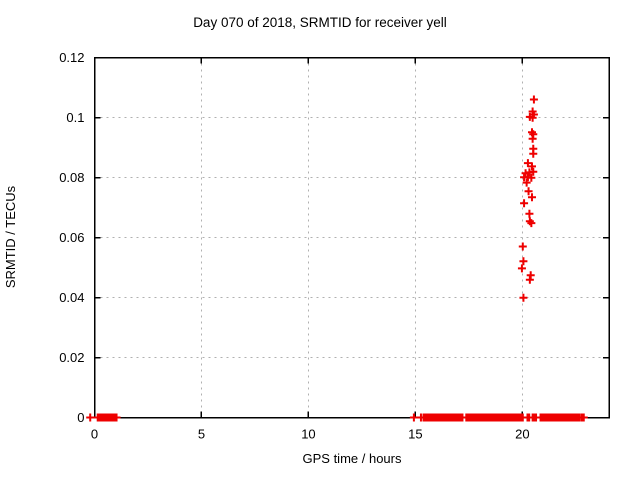 The width and height of the screenshot is (640, 480). What do you see at coordinates (94, 434) in the screenshot?
I see `x-tick-label: 0` at bounding box center [94, 434].